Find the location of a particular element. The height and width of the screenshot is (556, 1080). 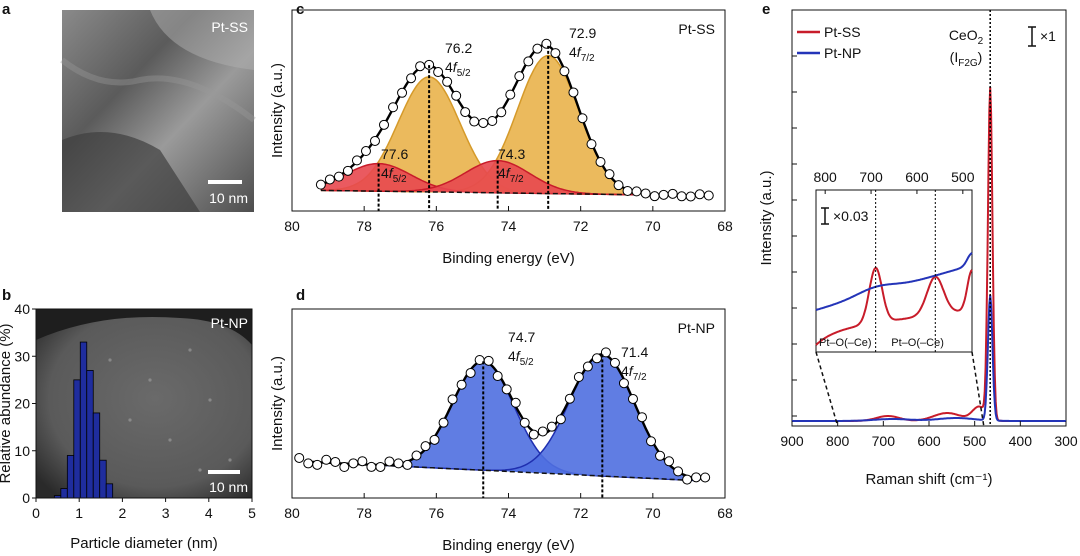

x-axis-label: Raman shift (cm⁻¹) is located at coordinates (928, 479).